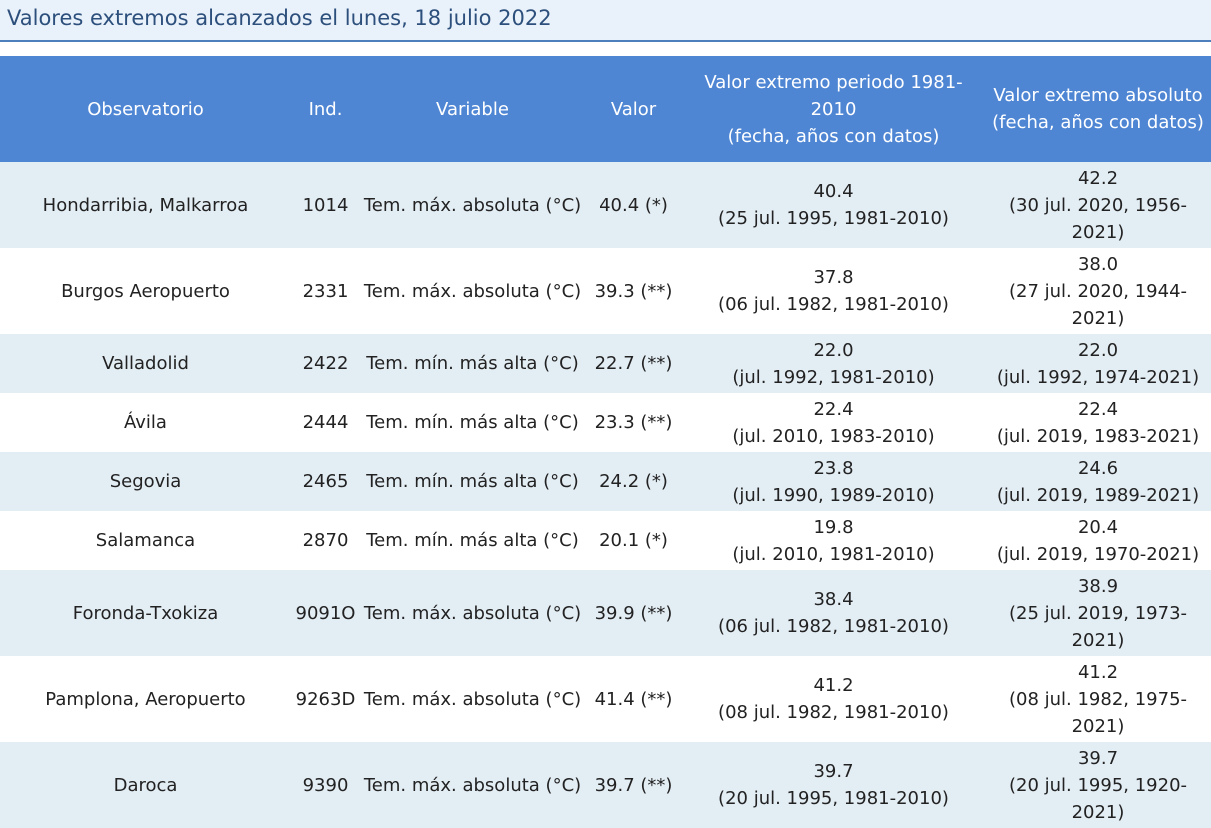 The image size is (1211, 828). What do you see at coordinates (633, 109) in the screenshot?
I see `col-header-valor: Valor` at bounding box center [633, 109].